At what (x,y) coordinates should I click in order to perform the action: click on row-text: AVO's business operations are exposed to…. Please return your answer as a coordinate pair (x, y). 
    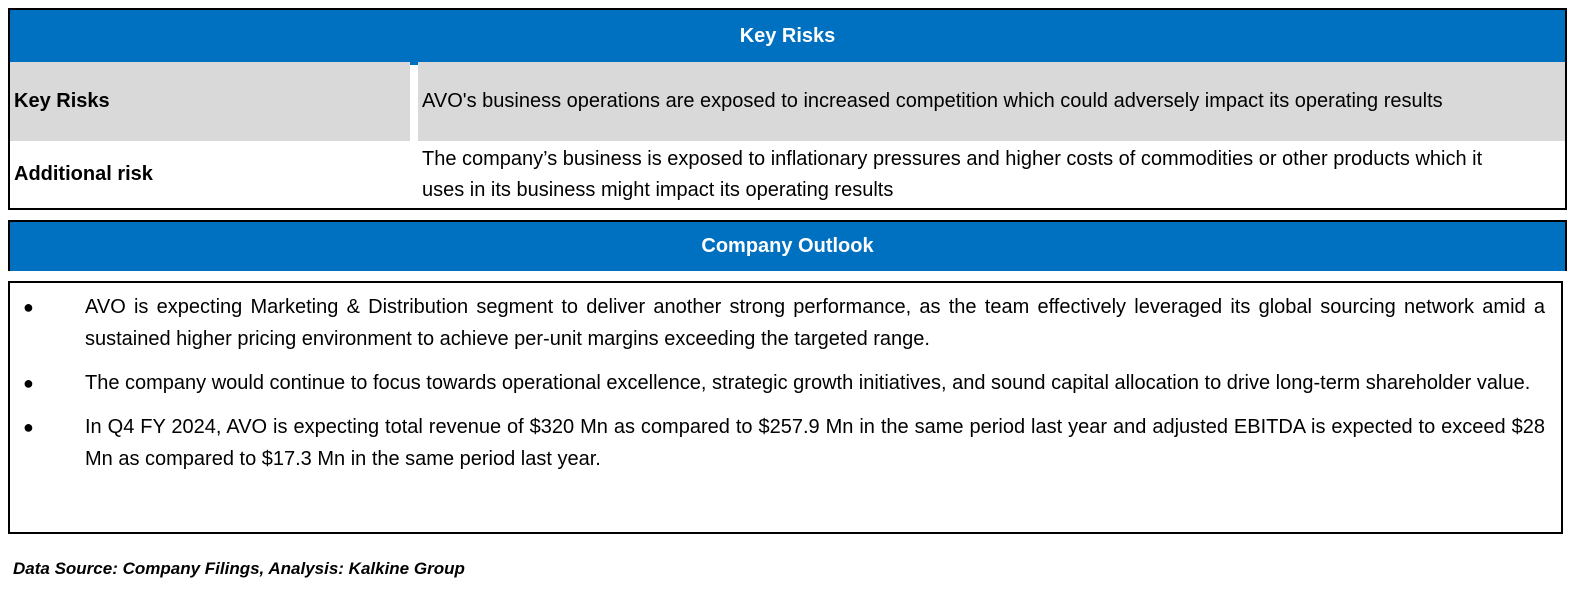
    Looking at the image, I should click on (991, 101).